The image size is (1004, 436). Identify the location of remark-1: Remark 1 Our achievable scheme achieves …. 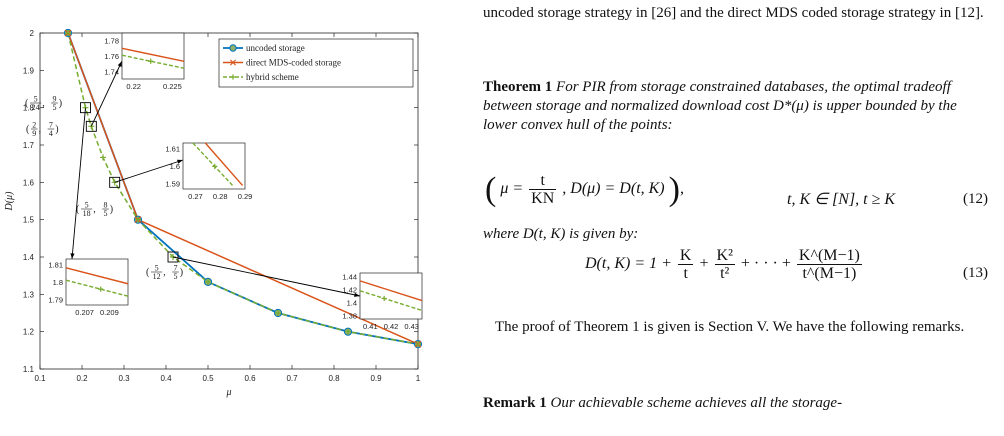
(663, 403).